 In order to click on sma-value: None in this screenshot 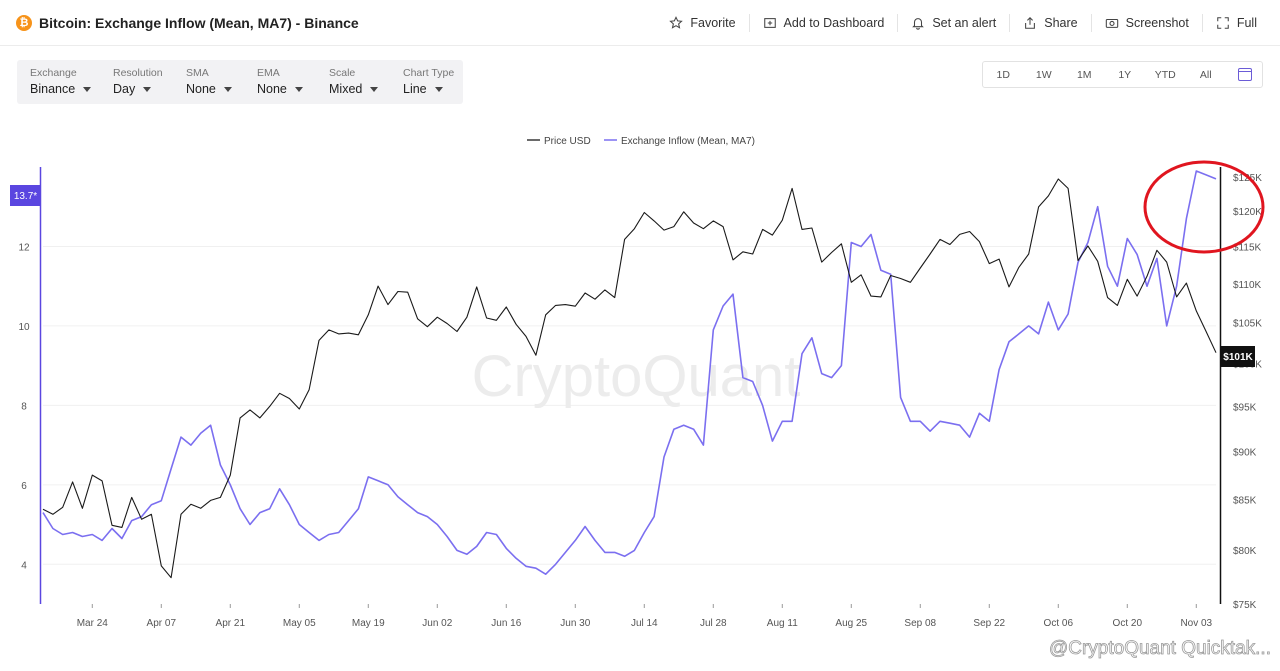, I will do `click(201, 89)`.